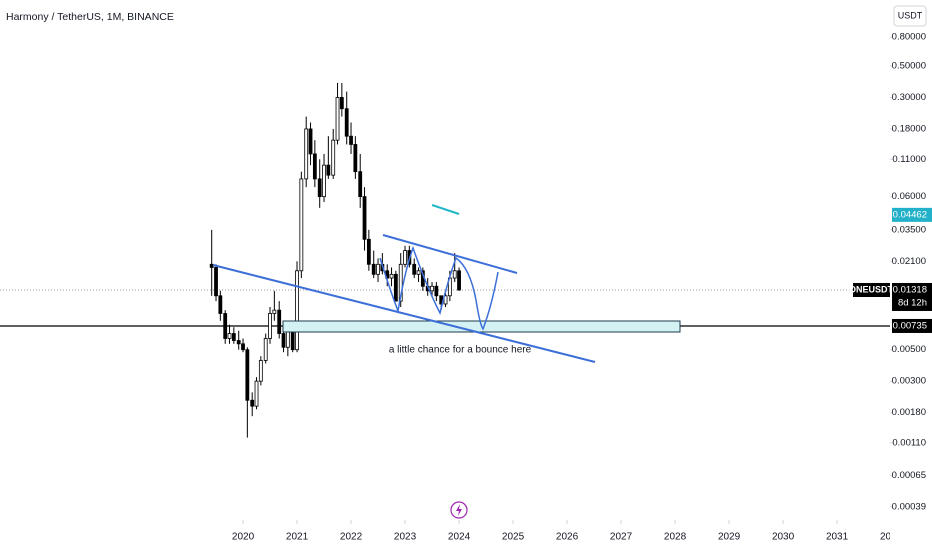 The height and width of the screenshot is (550, 932). Describe the element at coordinates (729, 537) in the screenshot. I see `x-tick-label: 2029` at that location.